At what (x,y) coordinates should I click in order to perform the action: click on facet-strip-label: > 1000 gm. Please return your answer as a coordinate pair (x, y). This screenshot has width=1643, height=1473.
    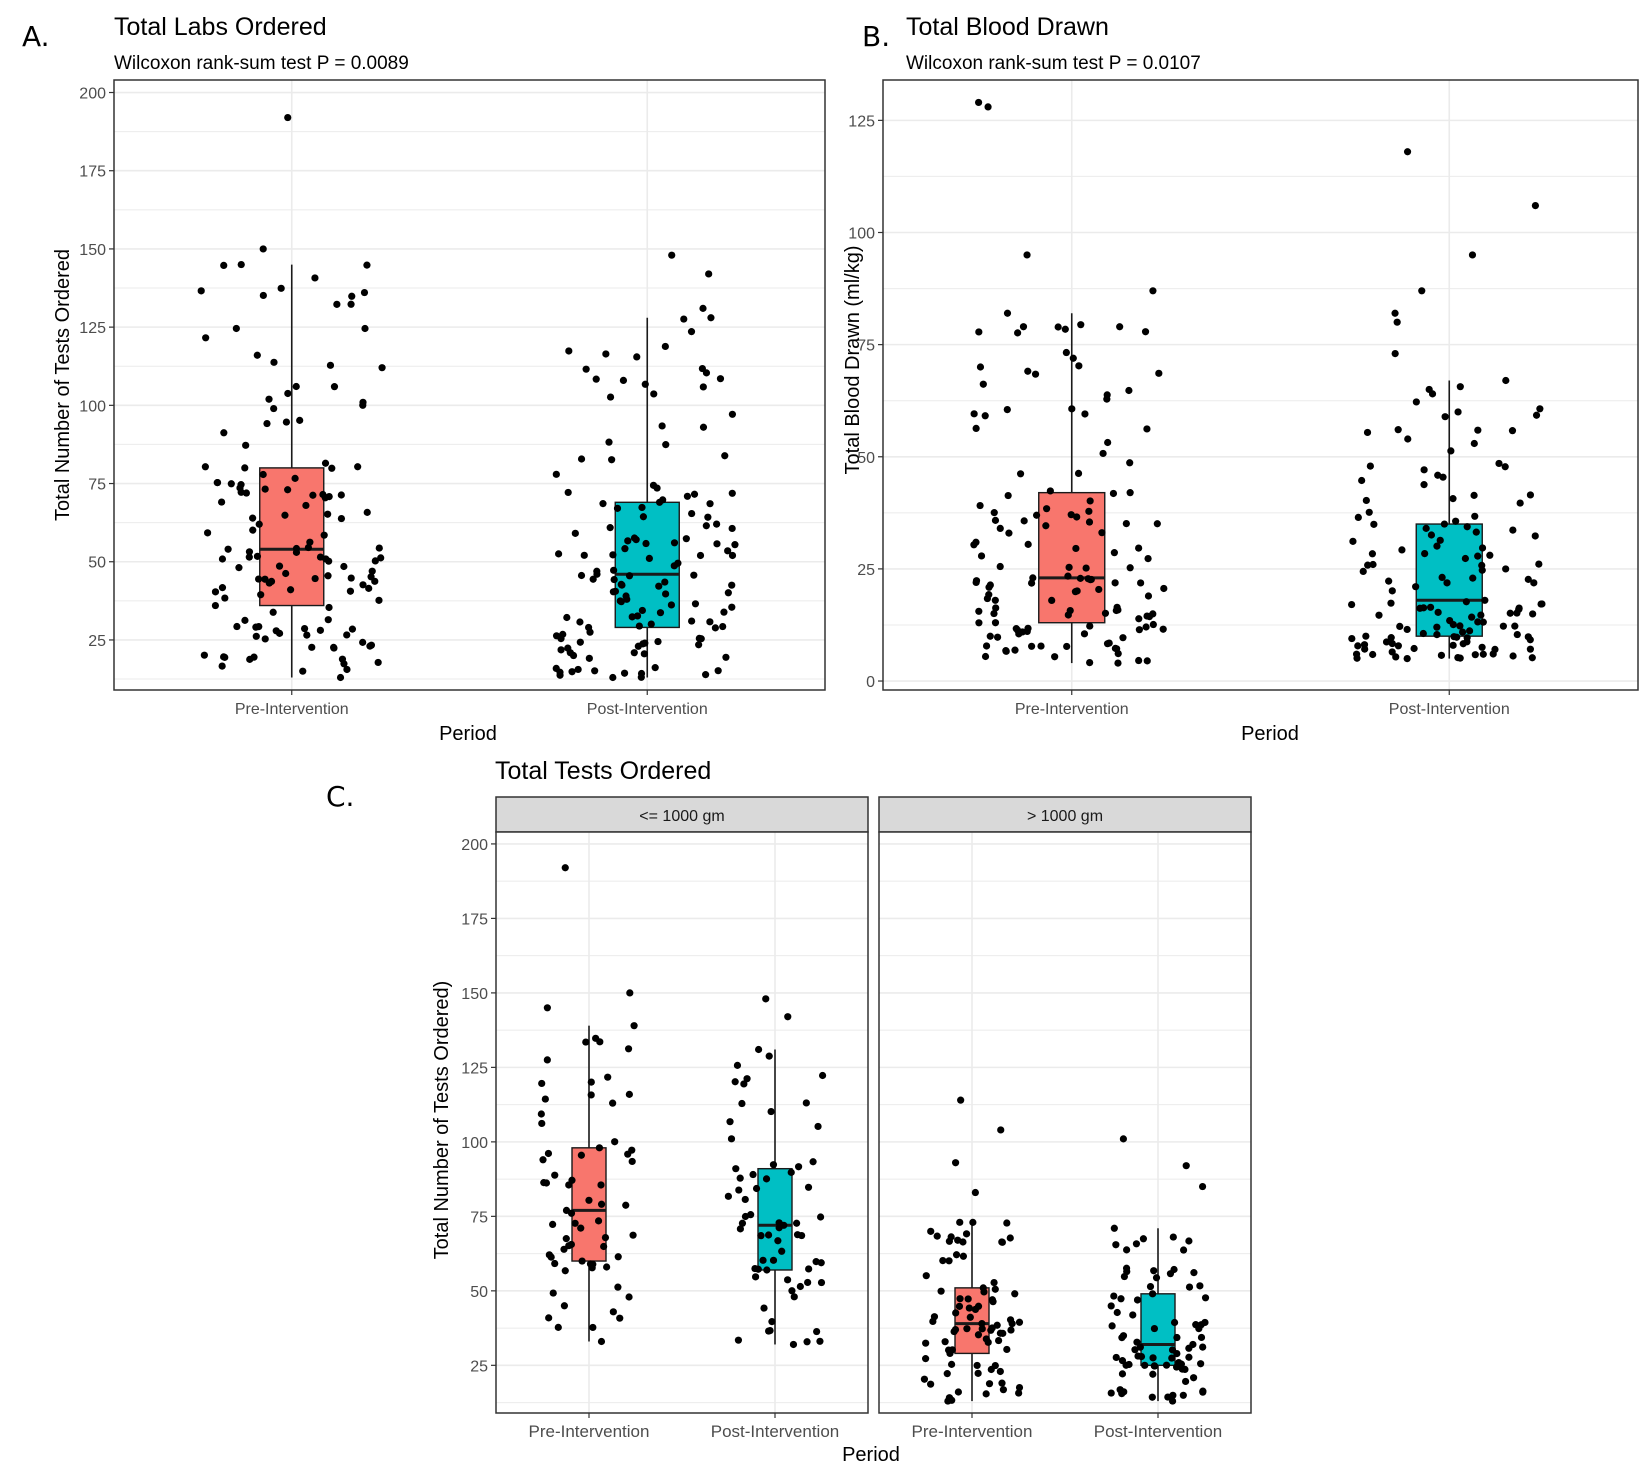
    Looking at the image, I should click on (1065, 816).